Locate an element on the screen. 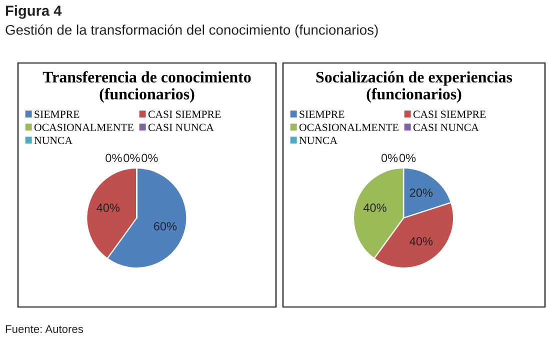  data-label: 60% is located at coordinates (165, 226).